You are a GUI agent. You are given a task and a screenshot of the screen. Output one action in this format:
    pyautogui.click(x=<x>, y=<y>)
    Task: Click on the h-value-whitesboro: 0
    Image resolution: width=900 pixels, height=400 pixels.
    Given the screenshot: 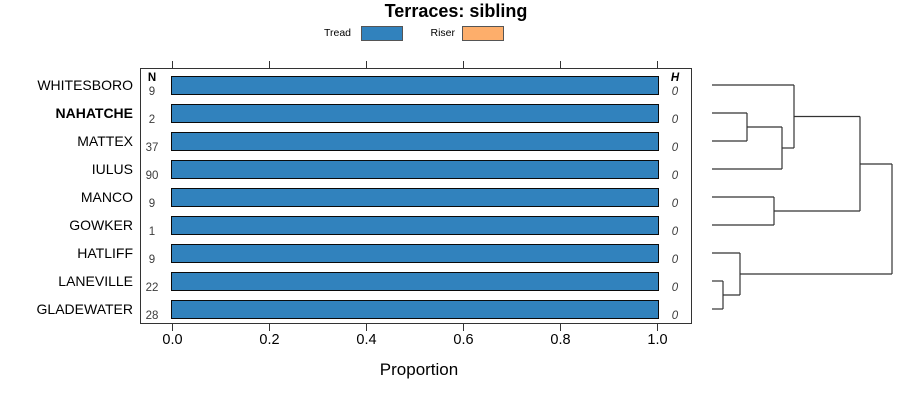 What is the action you would take?
    pyautogui.click(x=675, y=92)
    